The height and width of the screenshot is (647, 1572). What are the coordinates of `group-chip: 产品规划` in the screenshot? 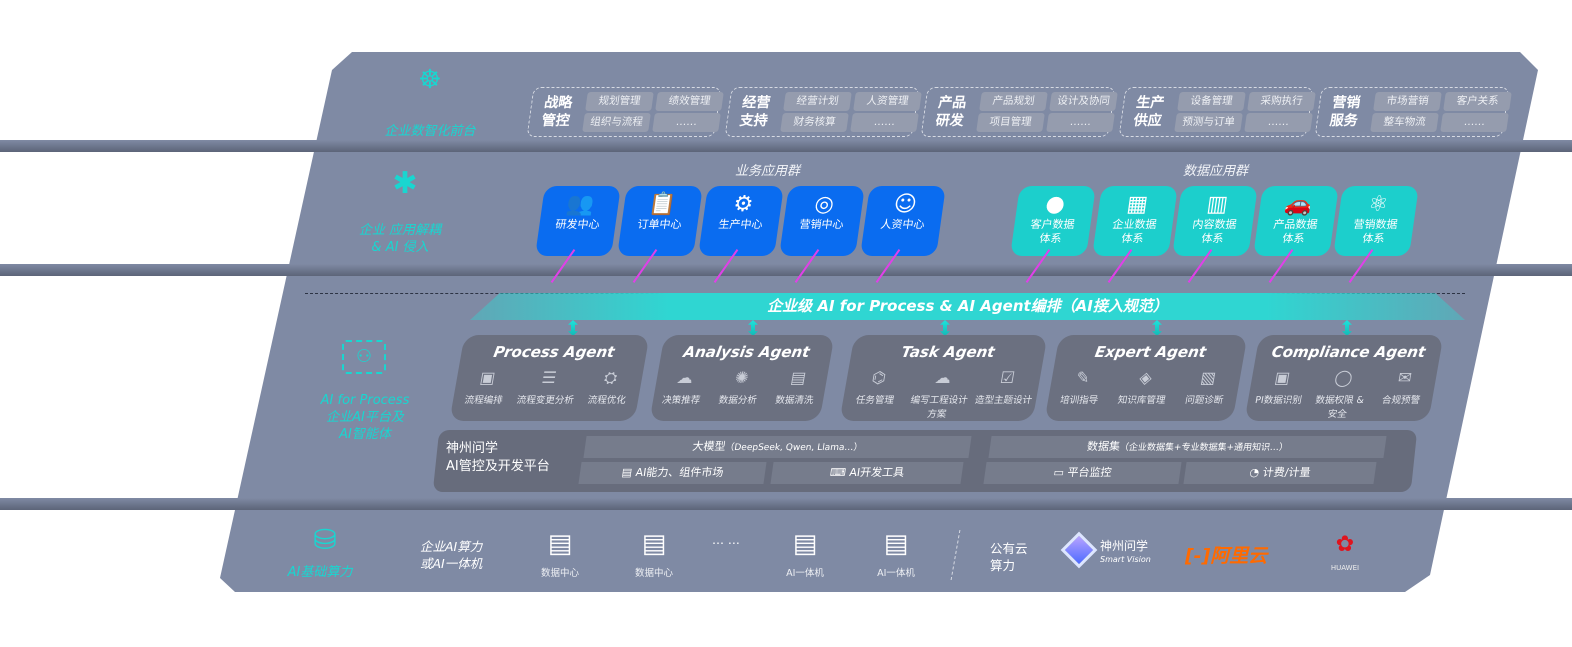 It's located at (1013, 101).